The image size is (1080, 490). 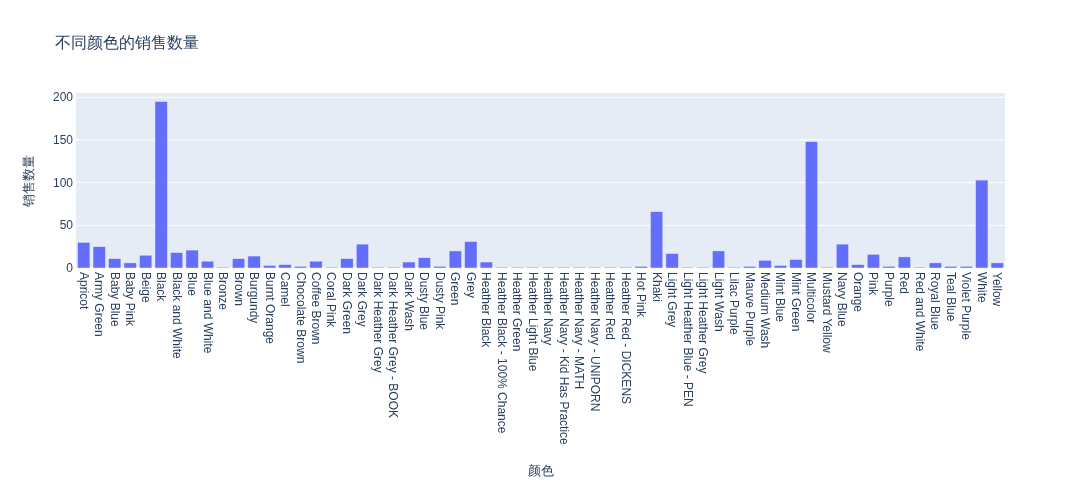 What do you see at coordinates (207, 313) in the screenshot?
I see `x-tick-label: Blue and White` at bounding box center [207, 313].